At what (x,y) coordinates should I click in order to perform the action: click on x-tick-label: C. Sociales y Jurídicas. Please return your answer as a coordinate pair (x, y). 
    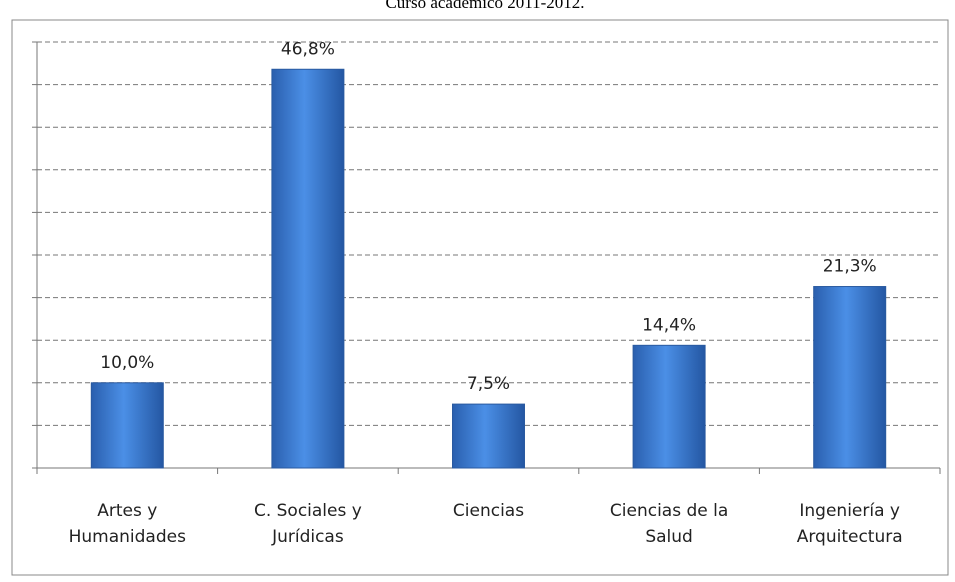
    Looking at the image, I should click on (307, 524).